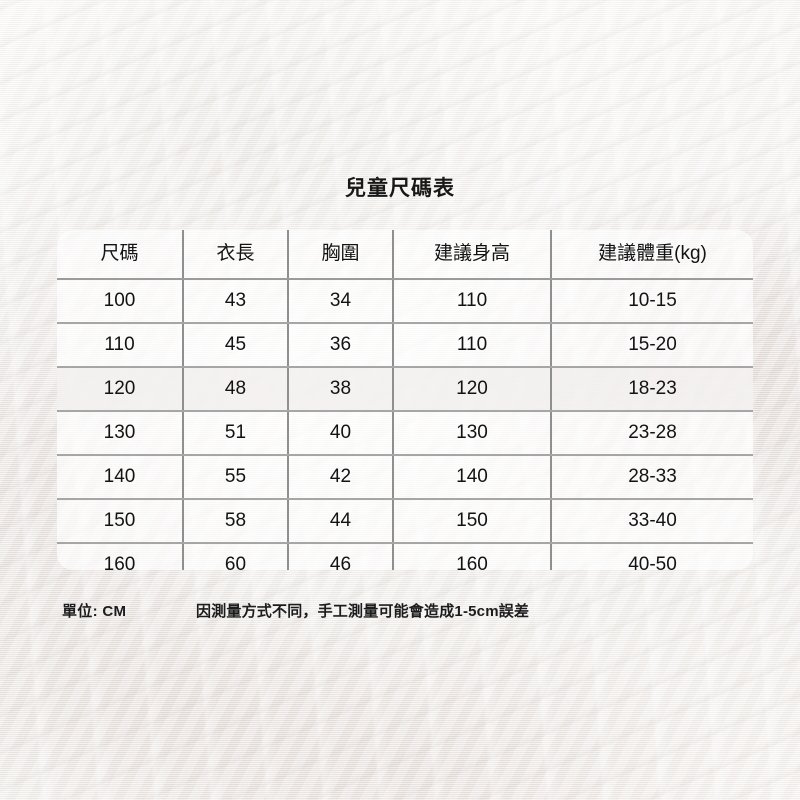 The height and width of the screenshot is (800, 800). What do you see at coordinates (340, 521) in the screenshot?
I see `cell-chest: 44` at bounding box center [340, 521].